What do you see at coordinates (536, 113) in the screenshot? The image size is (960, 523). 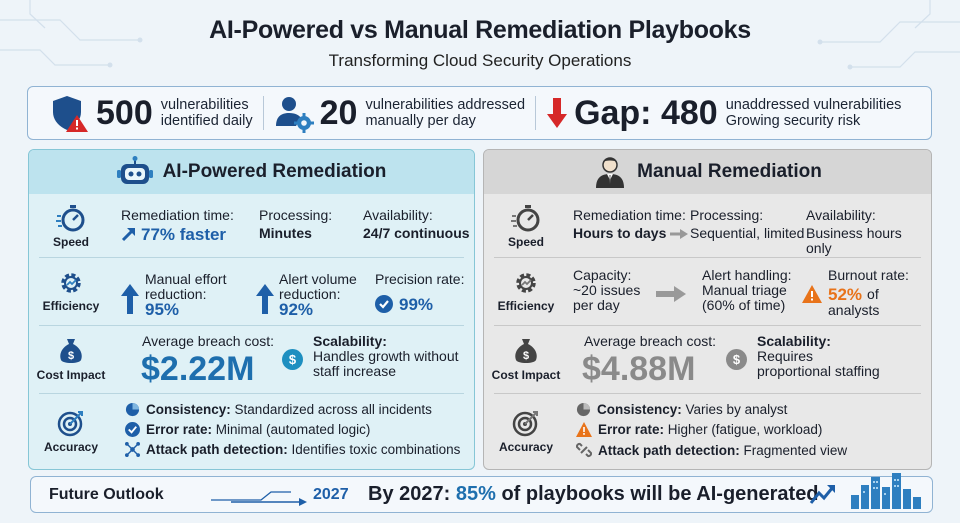 I see `divider` at bounding box center [536, 113].